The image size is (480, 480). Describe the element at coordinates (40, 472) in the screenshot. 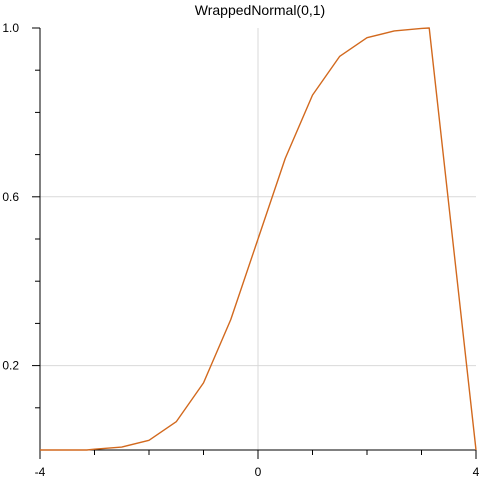

I see `x-tick-label: -4` at that location.